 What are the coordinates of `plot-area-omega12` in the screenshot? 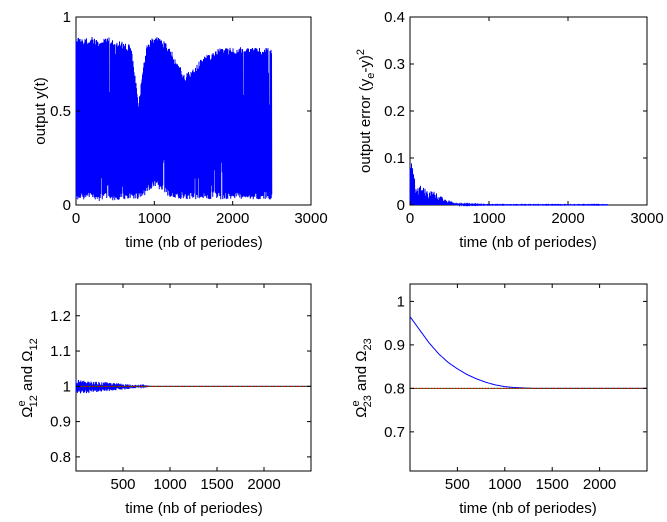 It's located at (193, 377).